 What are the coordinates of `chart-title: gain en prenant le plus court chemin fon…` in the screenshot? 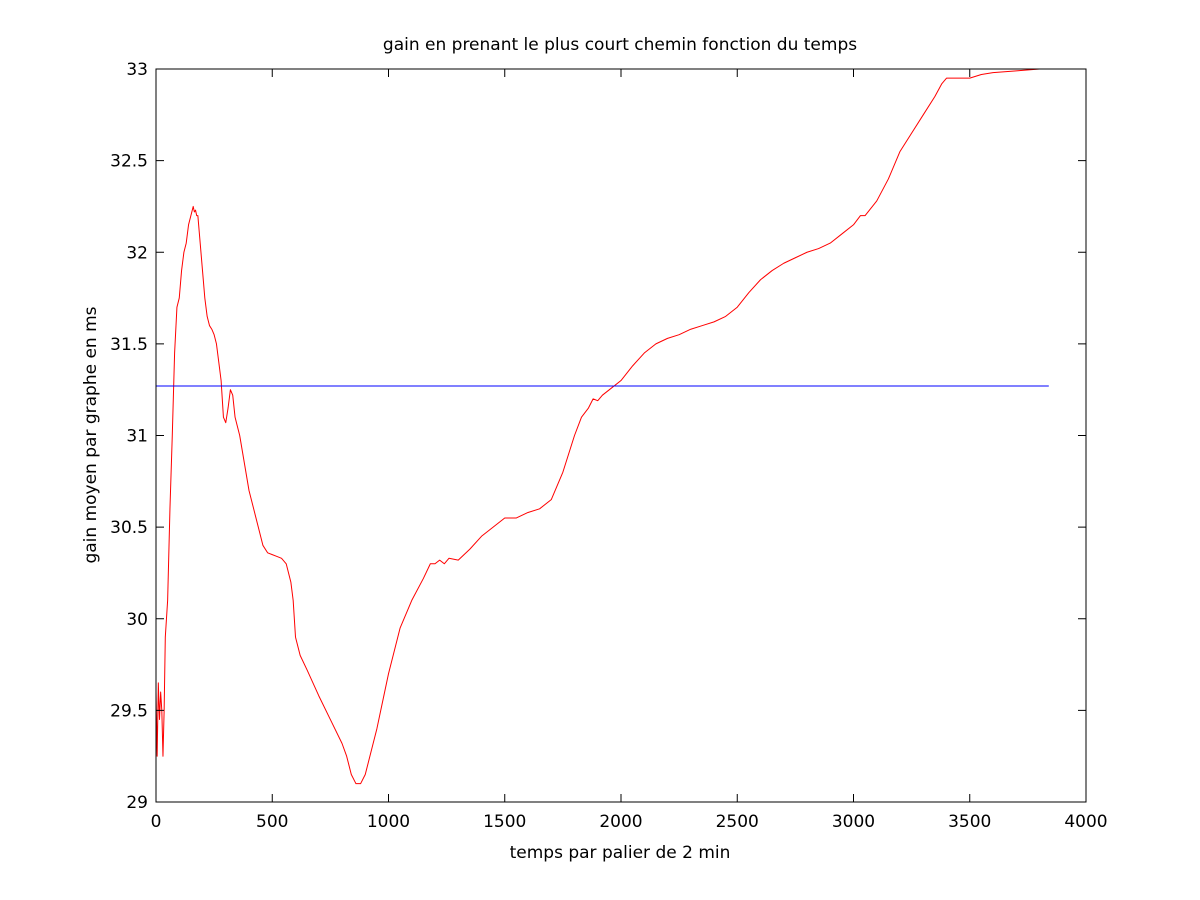 It's located at (620, 45).